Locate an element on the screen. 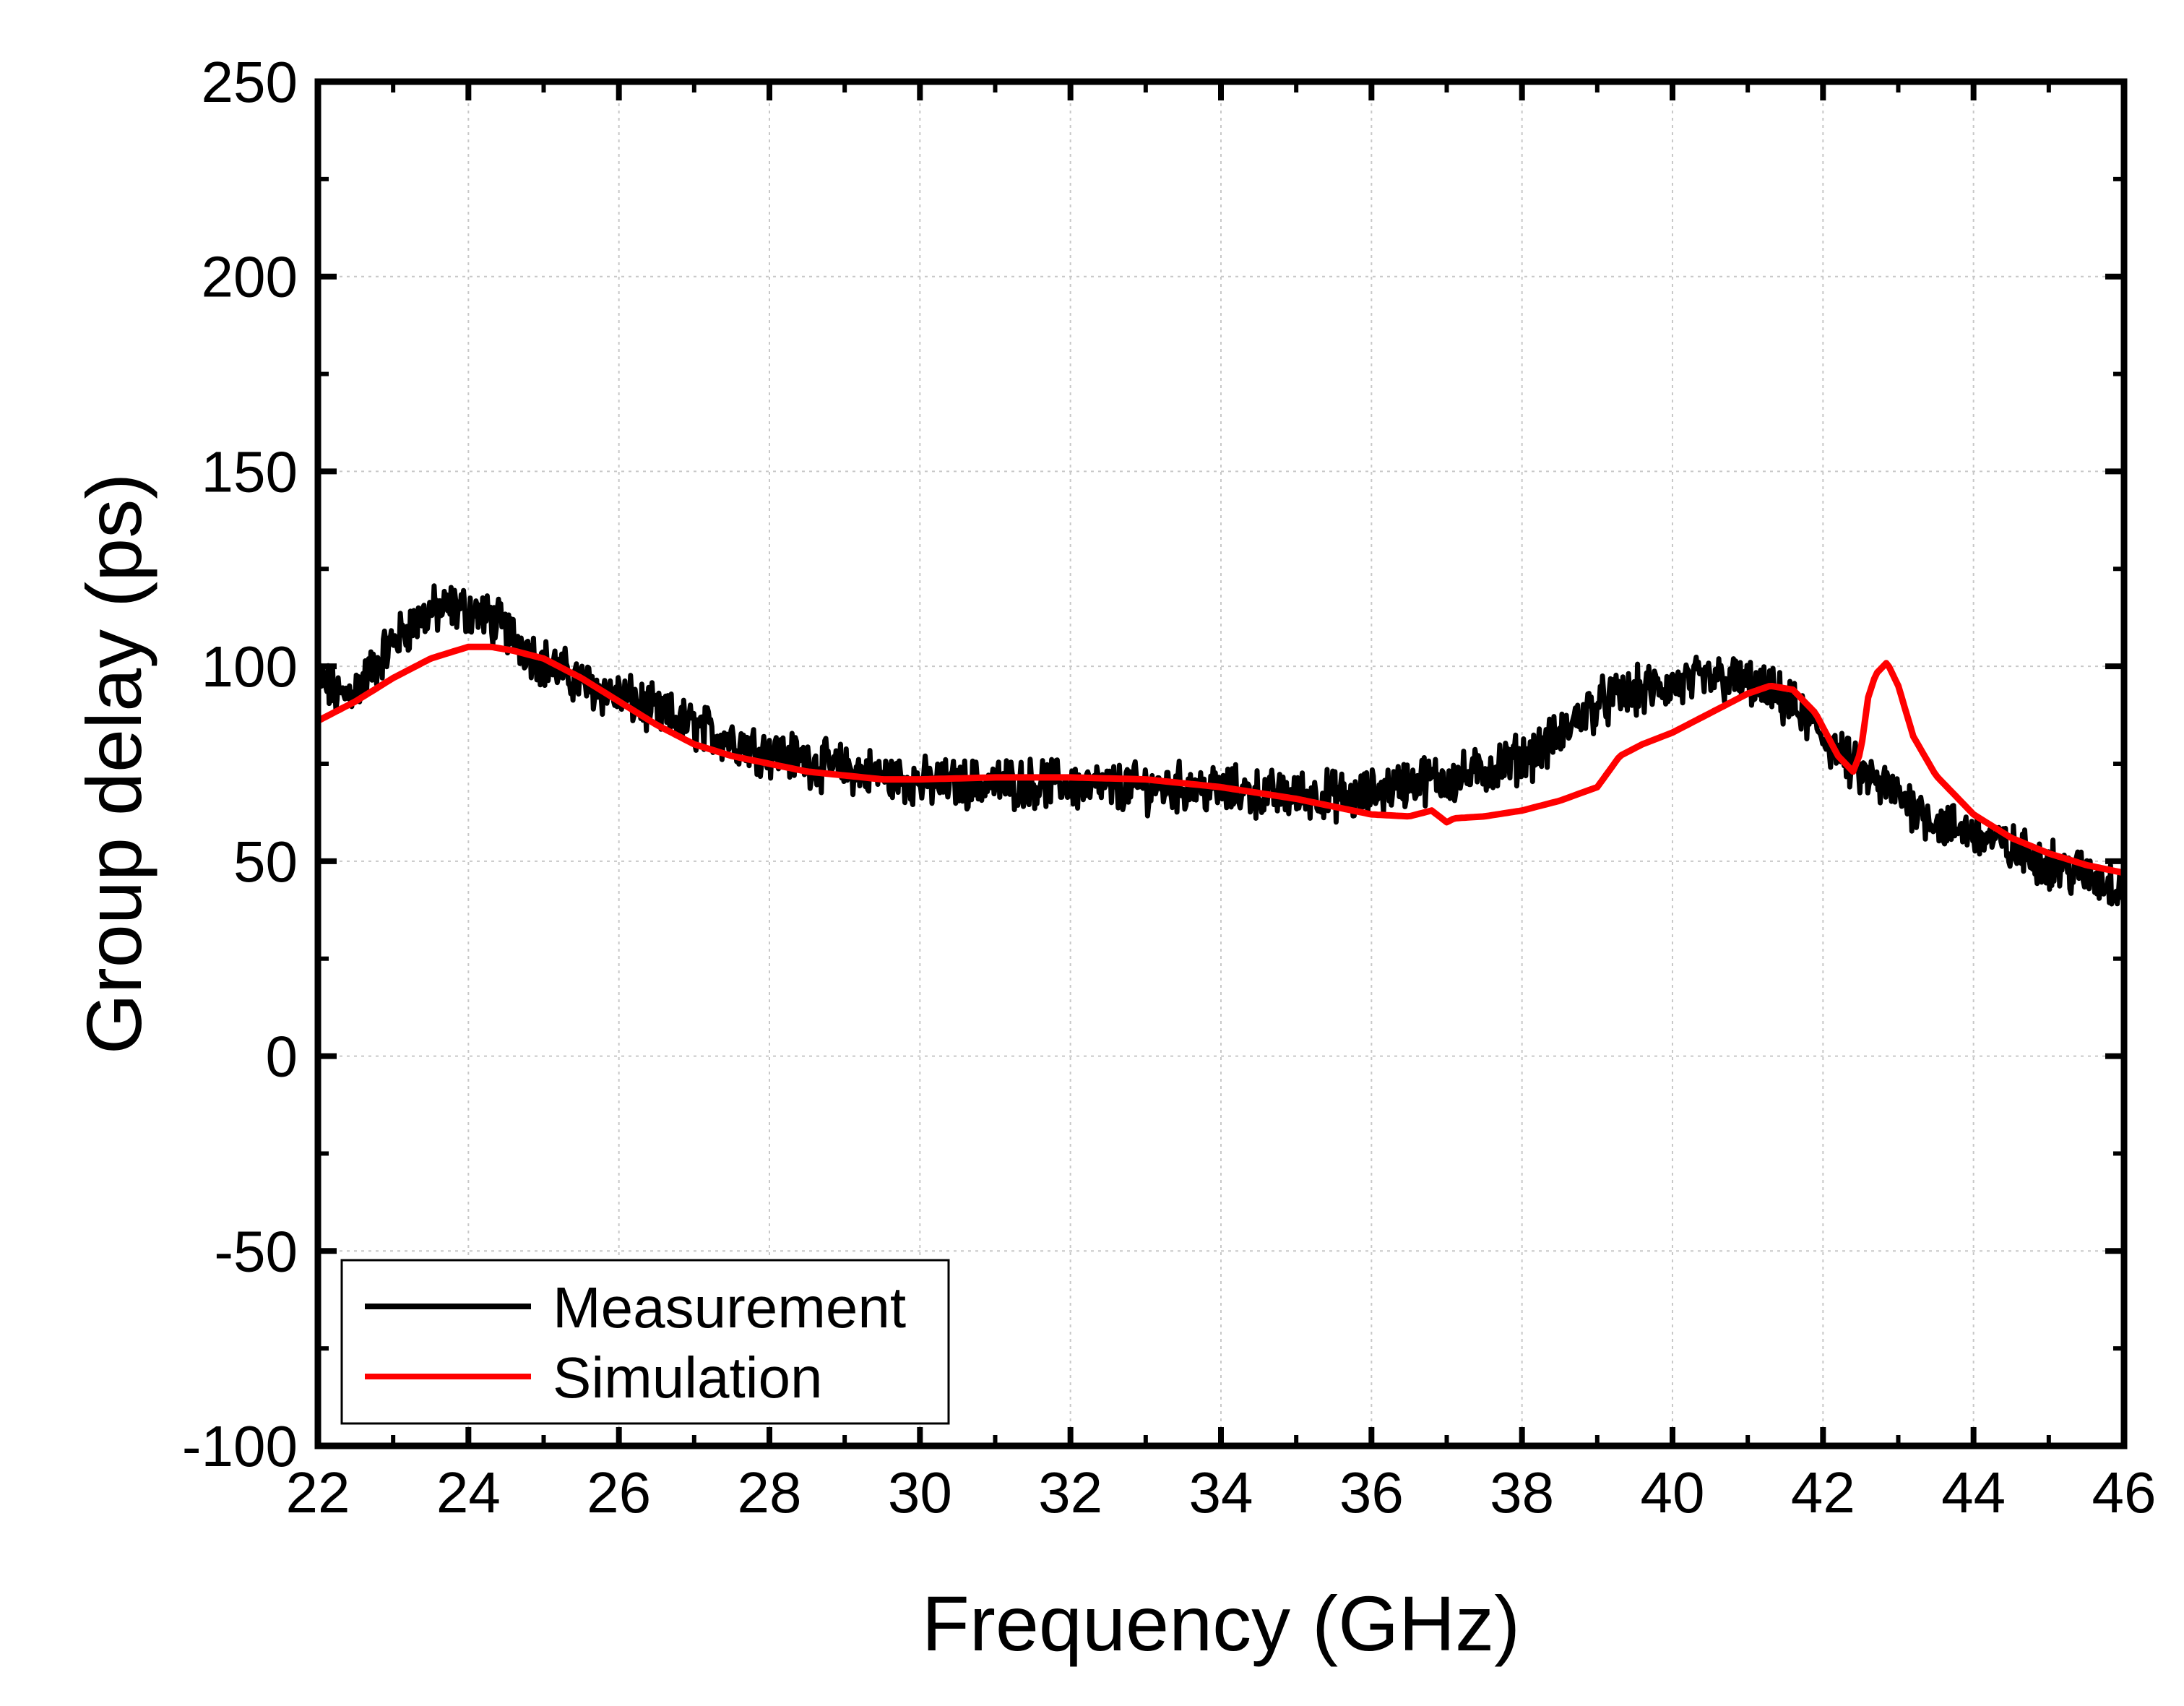 Image resolution: width=2184 pixels, height=1706 pixels. y-tick-label: 200 is located at coordinates (250, 277).